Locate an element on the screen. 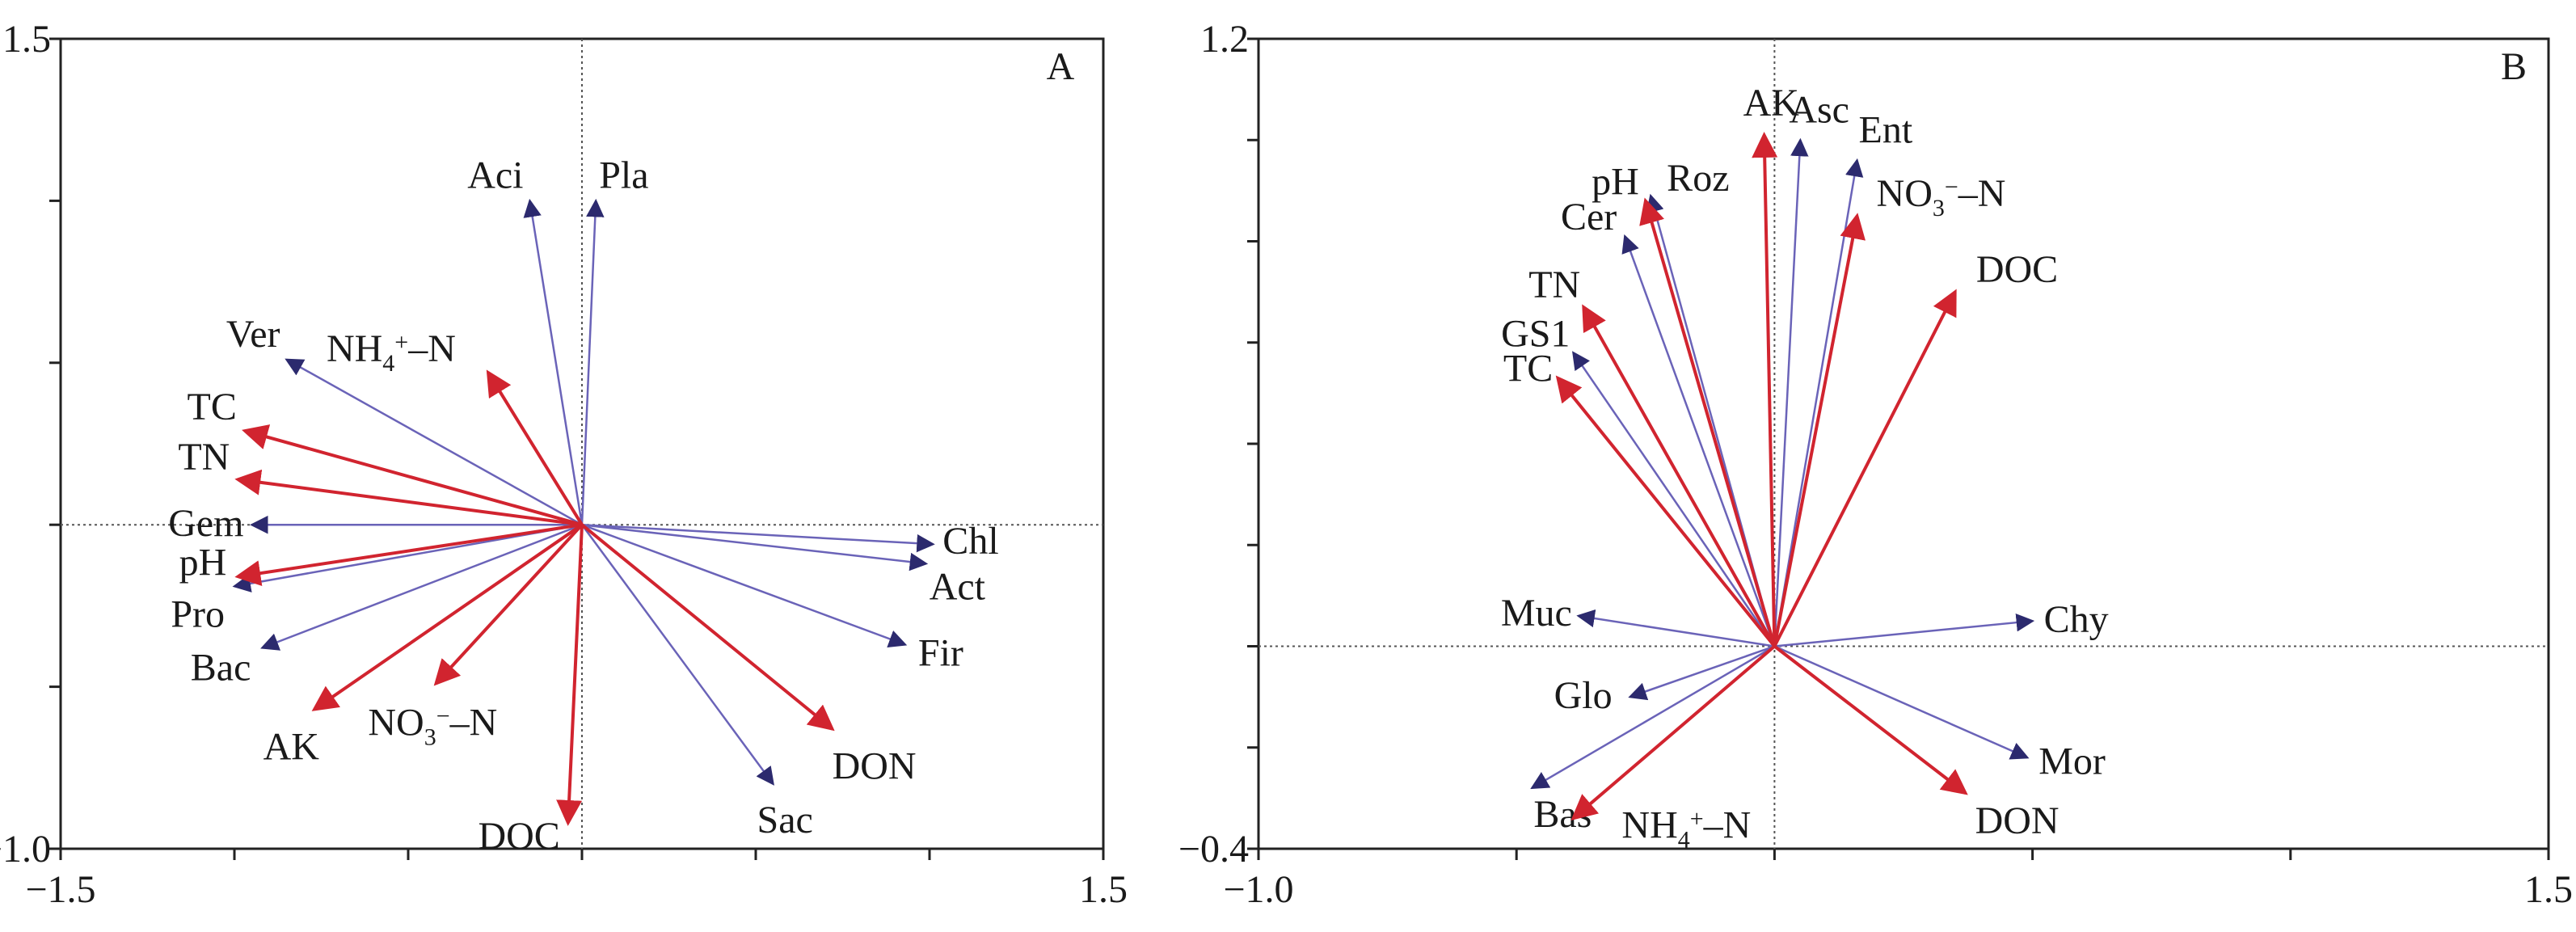 This screenshot has width=2576, height=932. vector-label: Fir is located at coordinates (941, 652).